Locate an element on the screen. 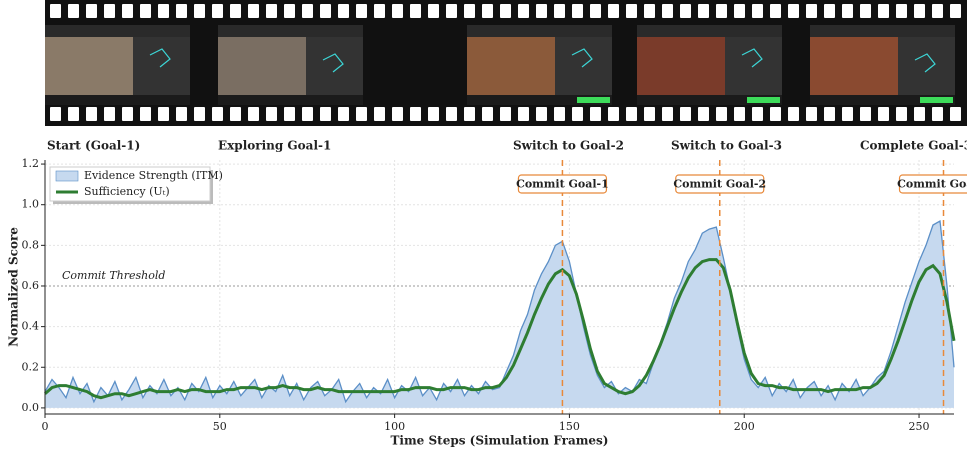 The width and height of the screenshot is (967, 456). legend-label: Sufficiency (Uₜ) is located at coordinates (127, 191).